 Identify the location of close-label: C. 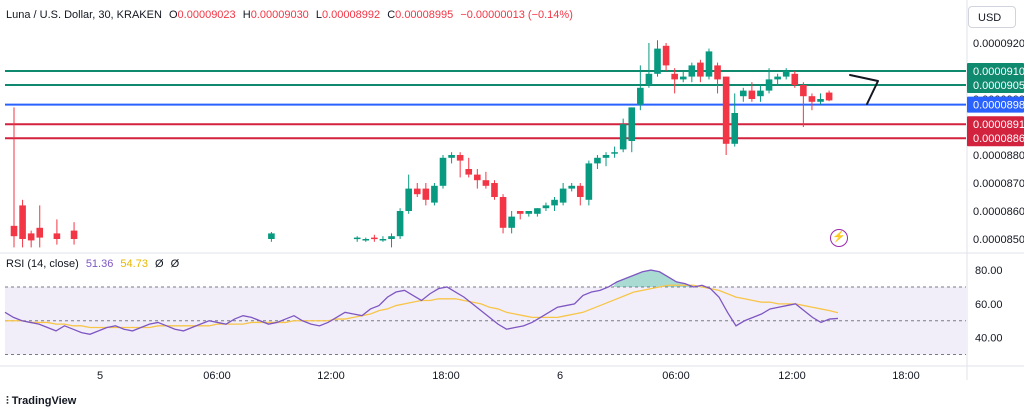
(391, 15).